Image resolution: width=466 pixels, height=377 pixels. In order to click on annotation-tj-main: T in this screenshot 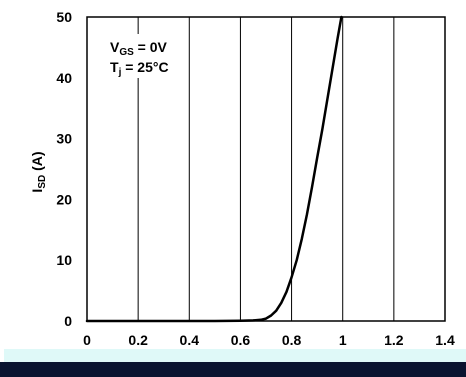, I will do `click(114, 67)`.